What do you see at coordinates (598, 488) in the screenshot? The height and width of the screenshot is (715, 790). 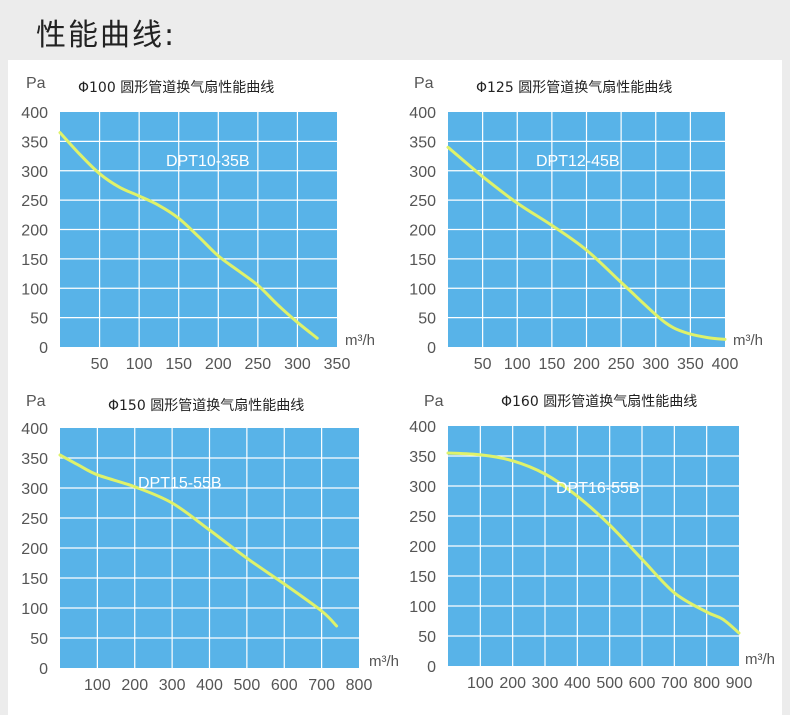 I see `model-label: DPT16-55B` at bounding box center [598, 488].